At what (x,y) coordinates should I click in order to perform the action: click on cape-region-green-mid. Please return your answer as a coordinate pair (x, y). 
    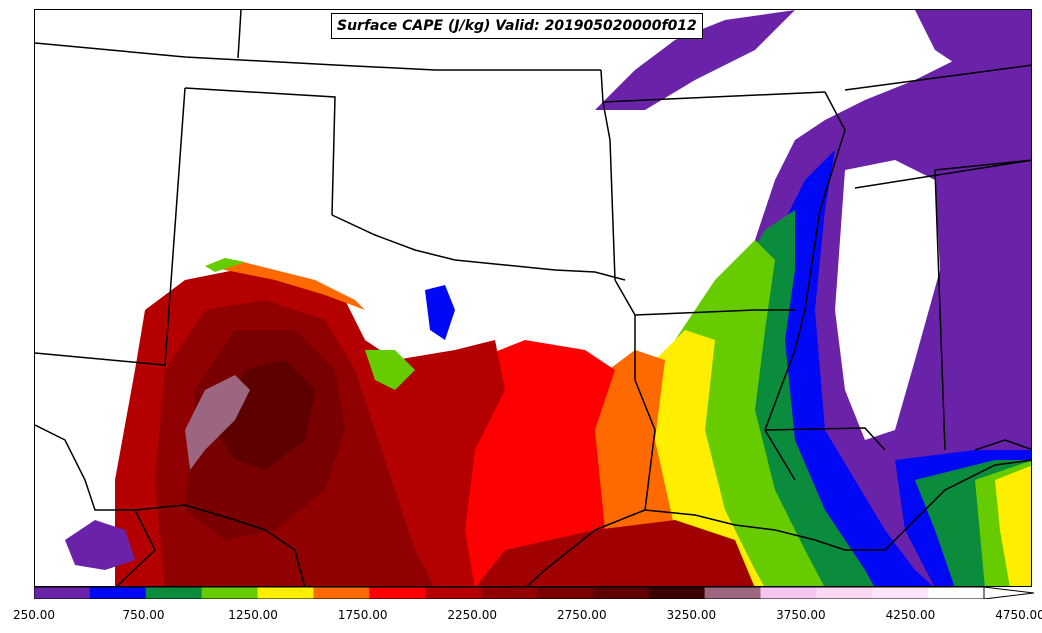
    Looking at the image, I should click on (390, 370).